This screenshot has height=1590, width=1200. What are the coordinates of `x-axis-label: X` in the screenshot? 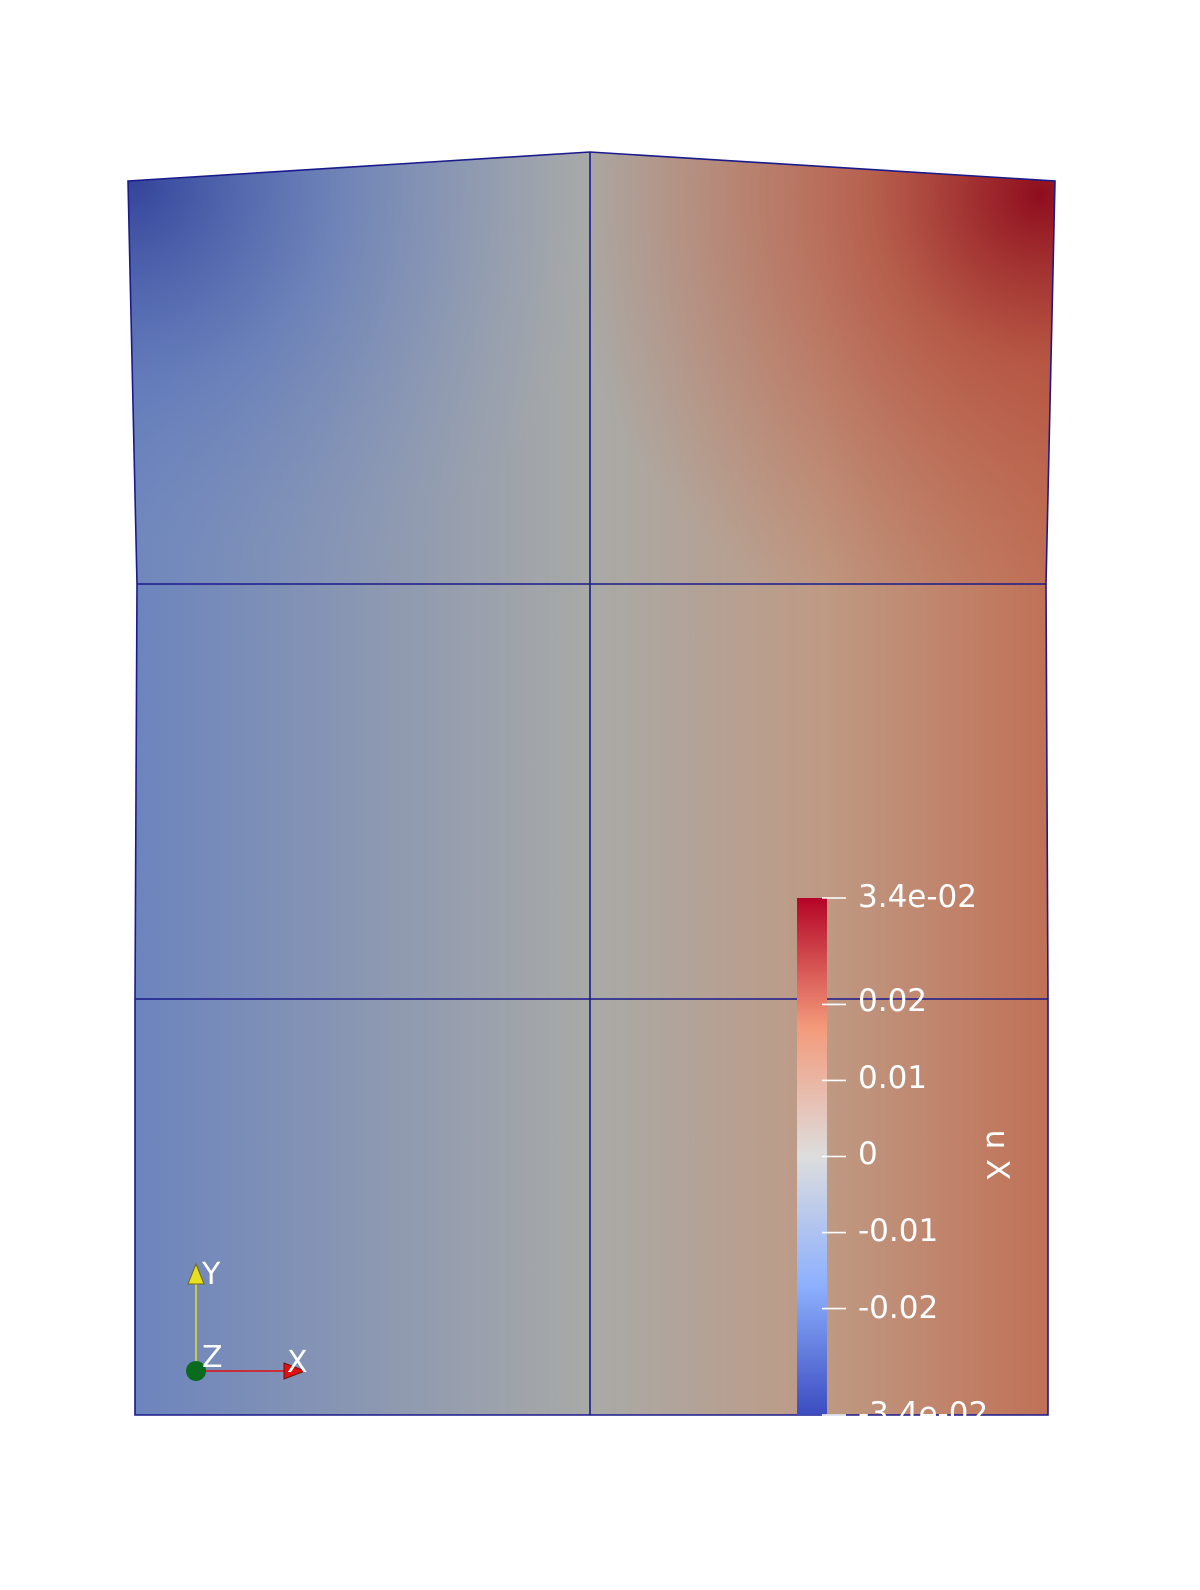 It's located at (297, 1362).